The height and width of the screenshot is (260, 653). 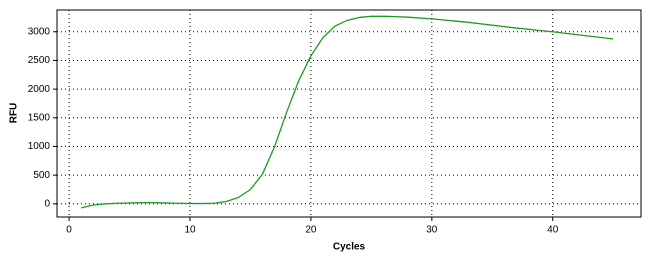 What do you see at coordinates (39, 31) in the screenshot?
I see `y-tick-label: 3000` at bounding box center [39, 31].